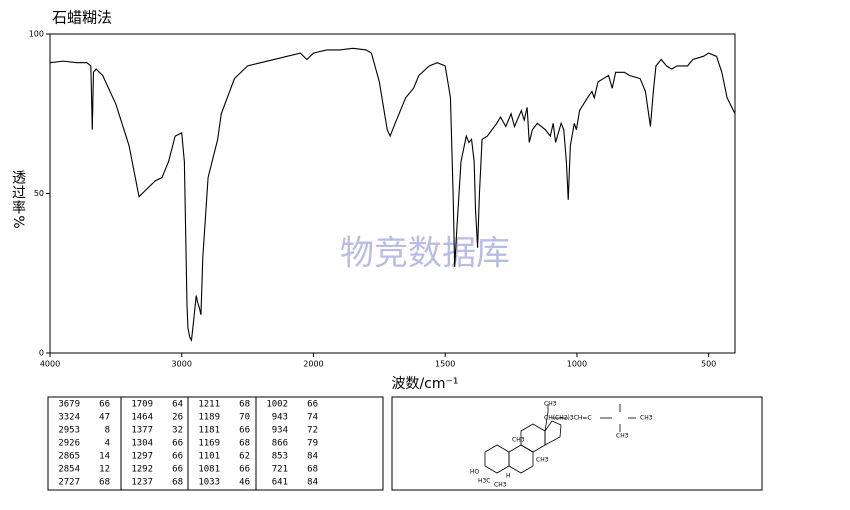  Describe the element at coordinates (107, 431) in the screenshot. I see `peak-transmittance: 8` at that location.